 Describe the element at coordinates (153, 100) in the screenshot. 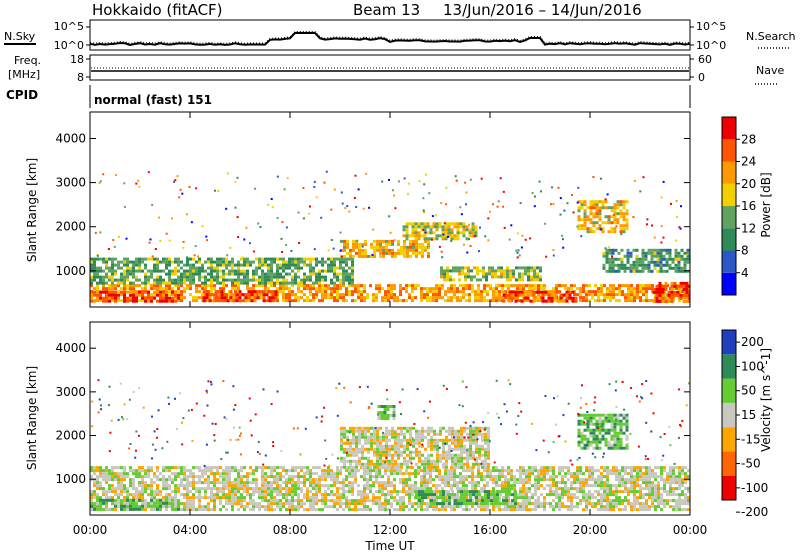

I see `cpid-value: normal (fast) 151` at that location.